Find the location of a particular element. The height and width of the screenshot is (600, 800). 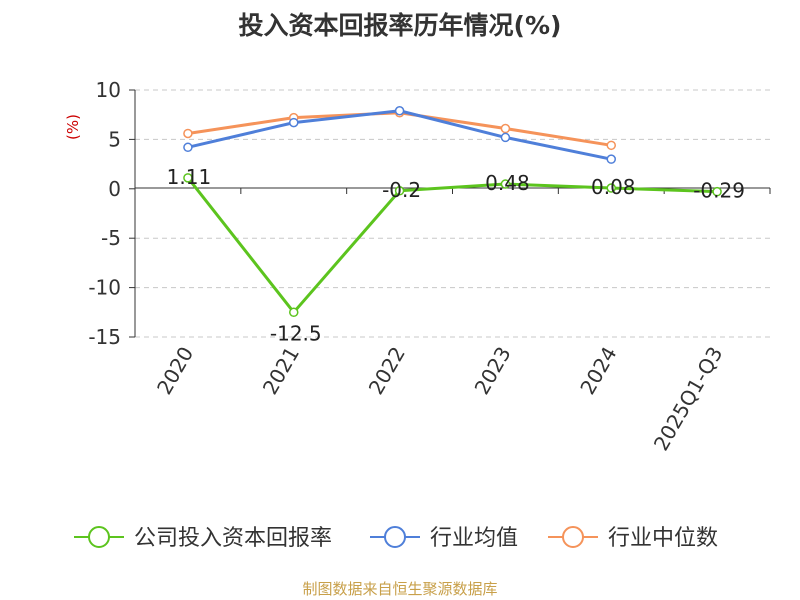

legend: 公司投入资本回报率 行业均值 行业中位数 is located at coordinates (396, 538).